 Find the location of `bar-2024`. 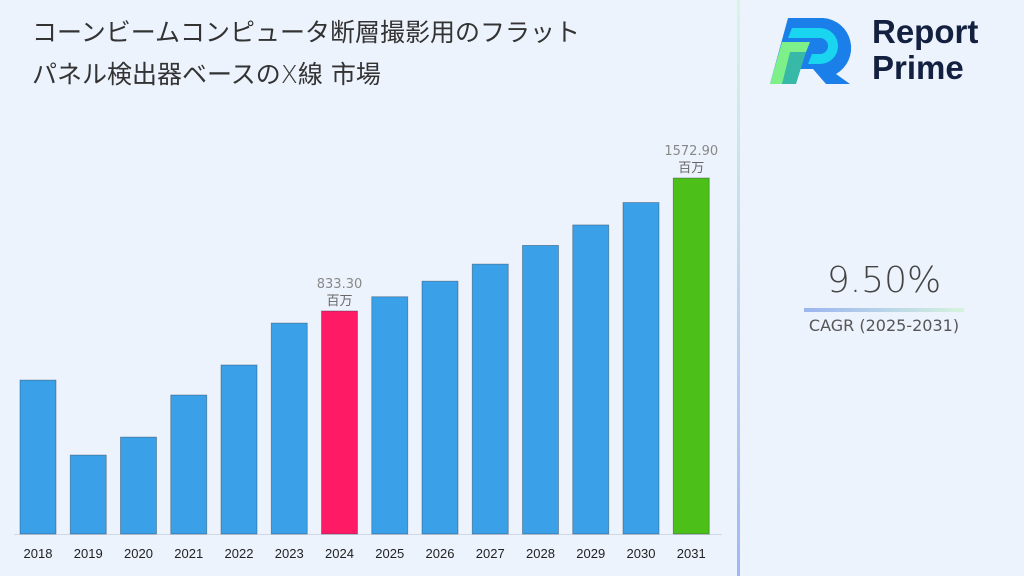

bar-2024 is located at coordinates (339, 422).